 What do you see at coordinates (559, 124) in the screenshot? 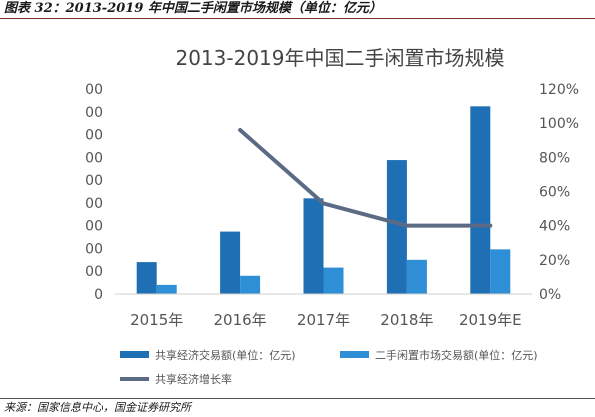
I see `y-right-tick-label: 100%` at bounding box center [559, 124].